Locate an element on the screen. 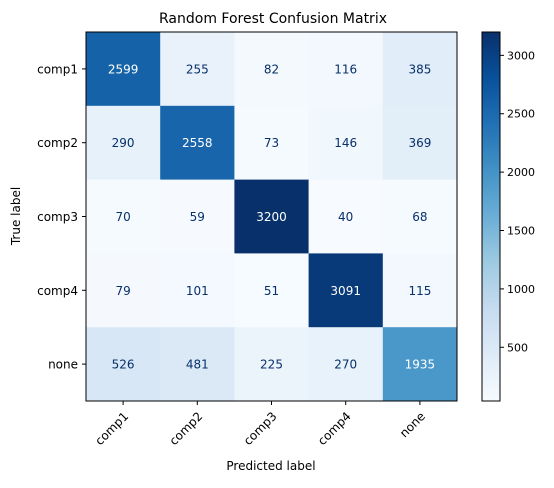 The image size is (554, 488). cell-value-label: 481 is located at coordinates (197, 365).